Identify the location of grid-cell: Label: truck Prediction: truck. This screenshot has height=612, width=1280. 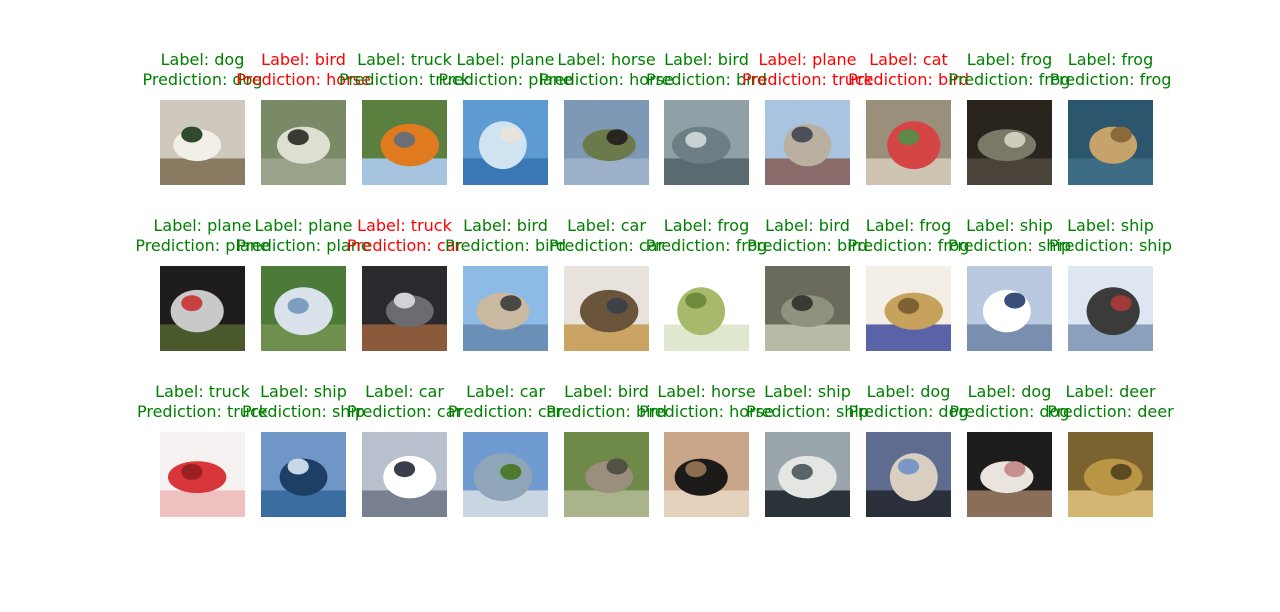
(202, 450).